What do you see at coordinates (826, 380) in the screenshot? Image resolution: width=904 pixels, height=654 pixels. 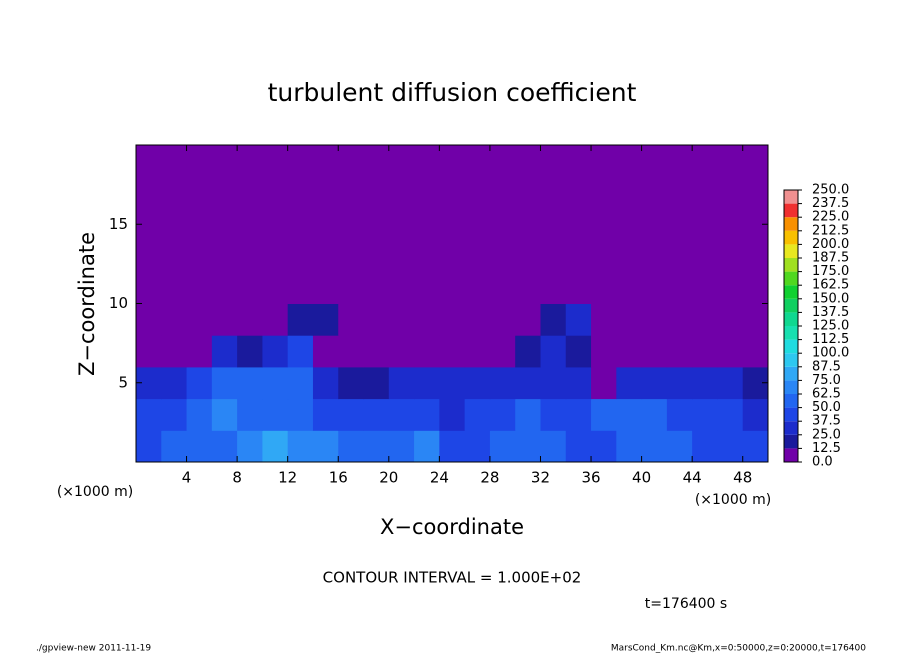 I see `colorbar-label: 75.0` at bounding box center [826, 380].